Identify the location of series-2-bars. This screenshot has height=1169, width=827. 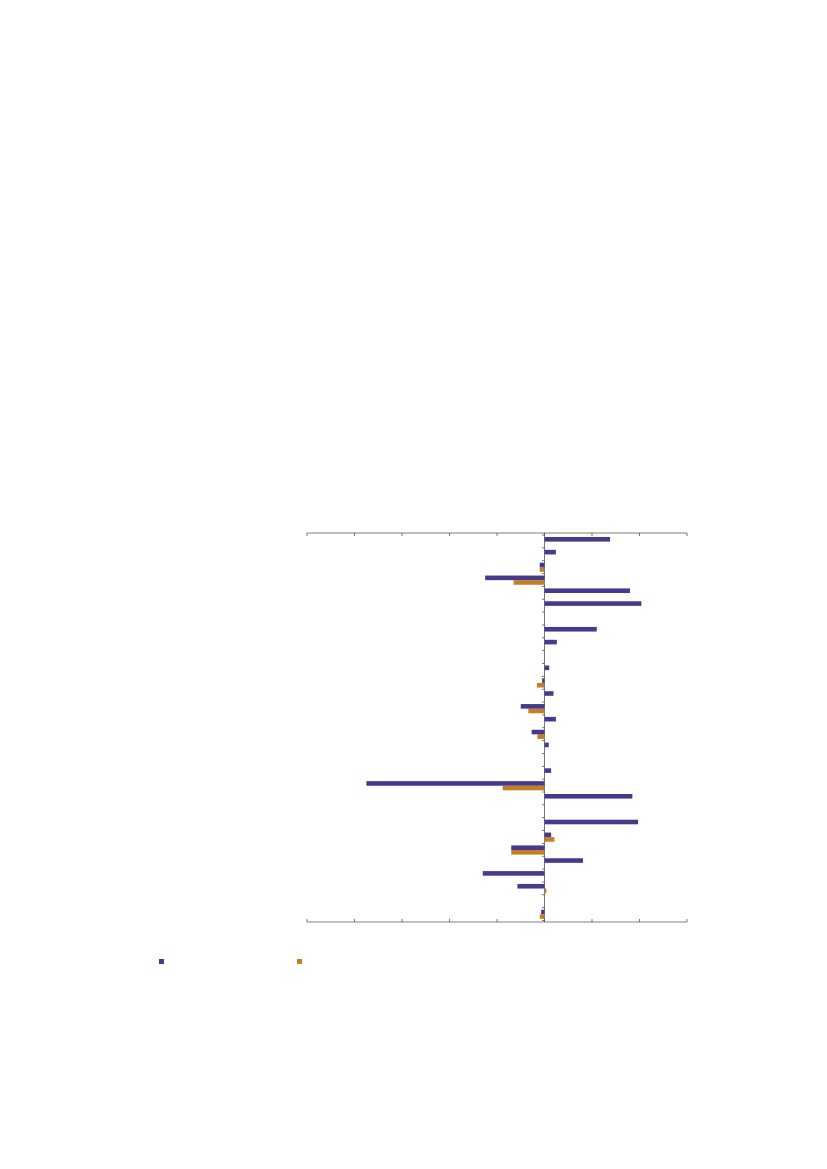
(528, 743).